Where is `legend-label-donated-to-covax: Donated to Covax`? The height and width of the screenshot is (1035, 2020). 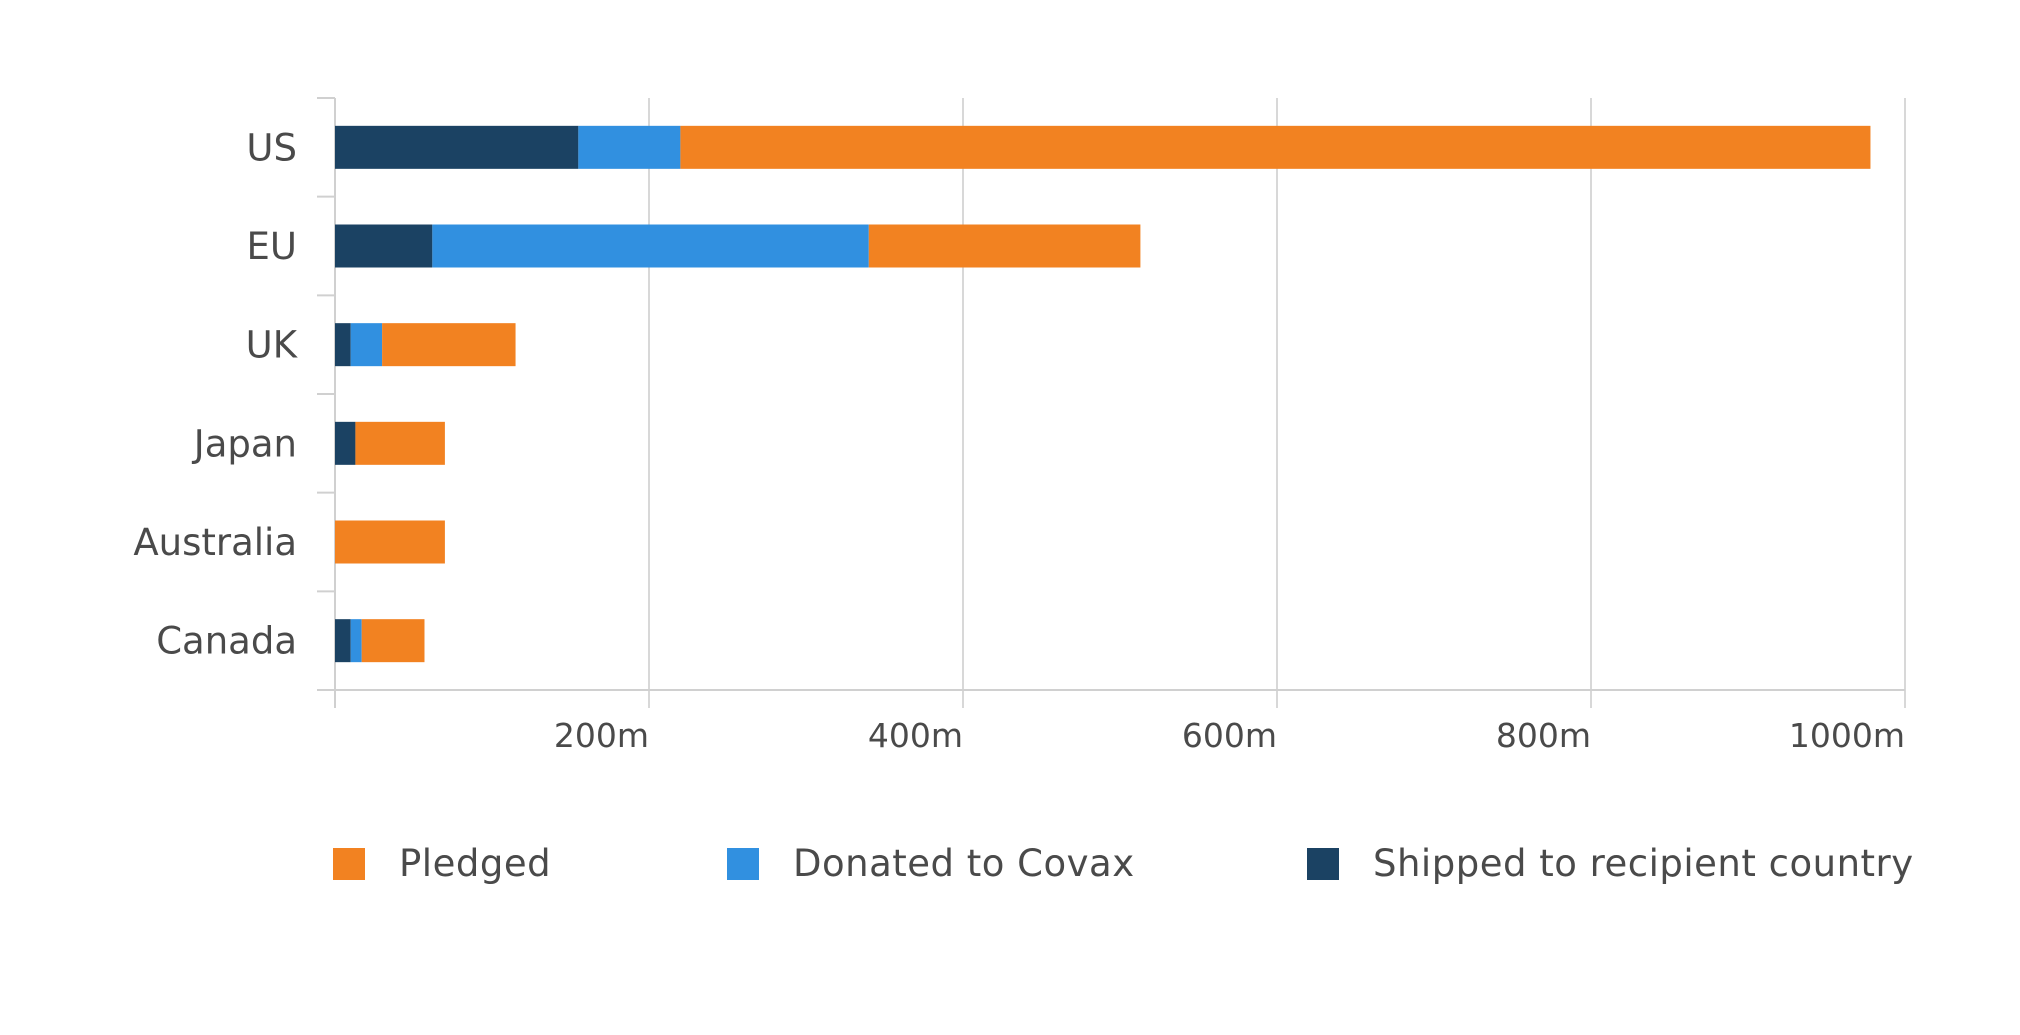
legend-label-donated-to-covax: Donated to Covax is located at coordinates (964, 863).